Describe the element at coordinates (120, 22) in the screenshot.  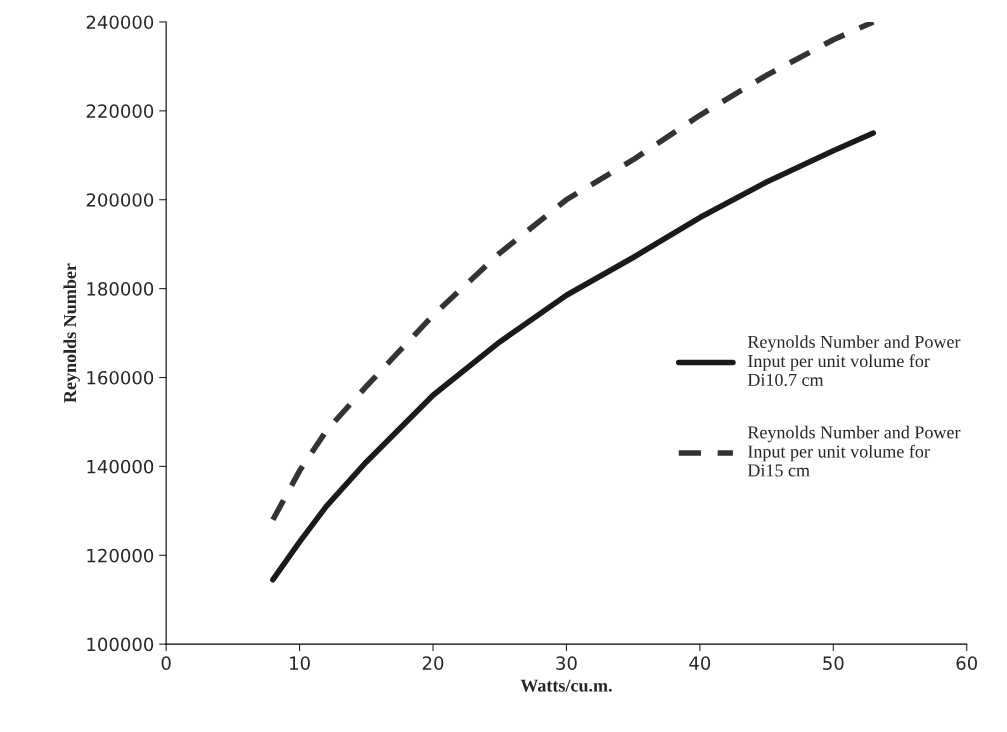
I see `y-tick-label: 240000` at that location.